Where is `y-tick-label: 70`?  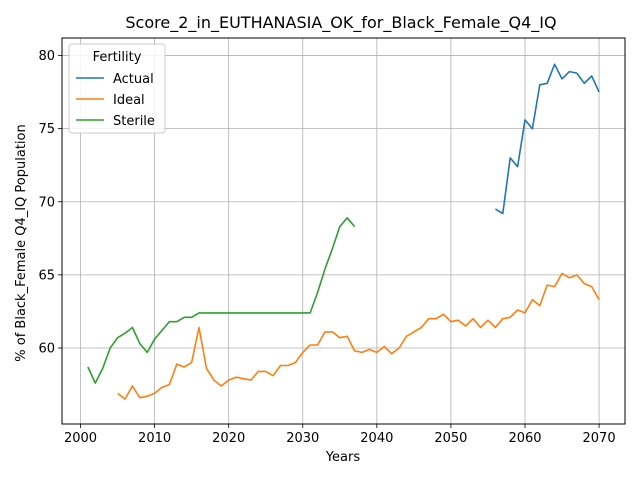
y-tick-label: 70 is located at coordinates (46, 202).